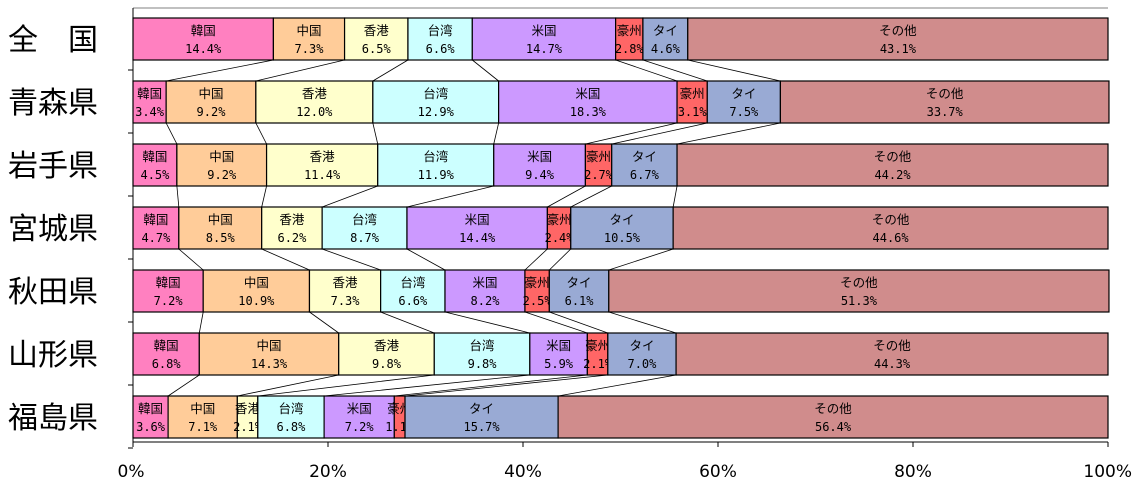 This screenshot has height=486, width=1142. I want to click on data-label: 9.8%, so click(483, 364).